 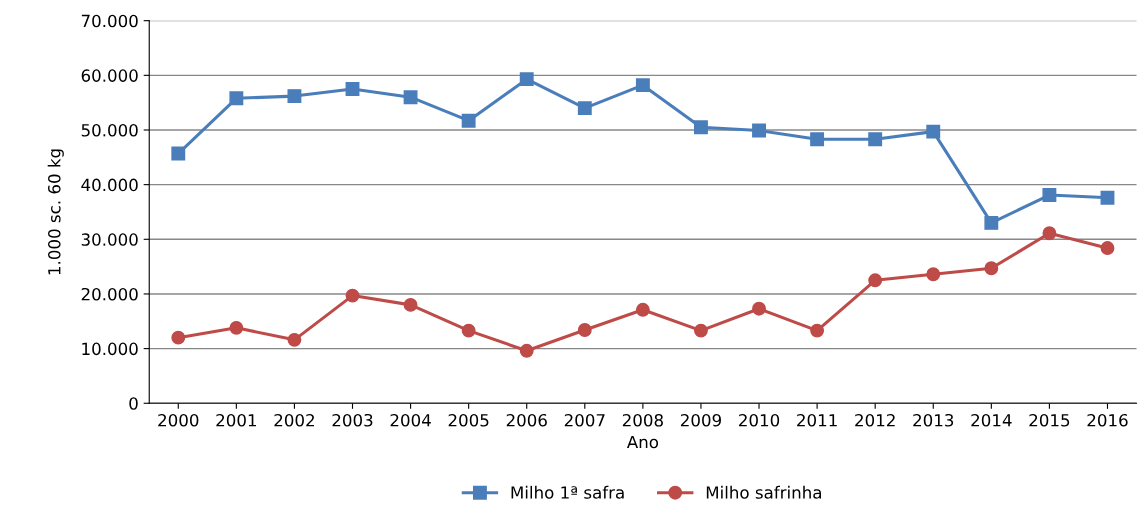 I want to click on x-tick-label: 2009, so click(x=700, y=420).